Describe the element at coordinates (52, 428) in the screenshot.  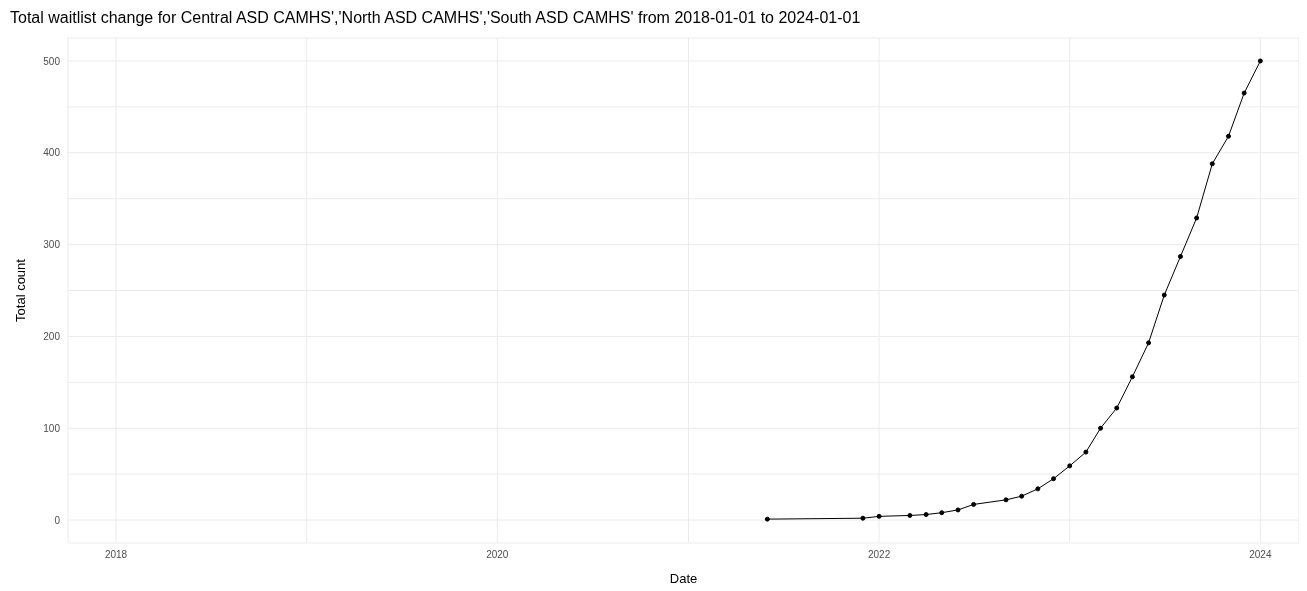
I see `y-tick-label: 100` at that location.